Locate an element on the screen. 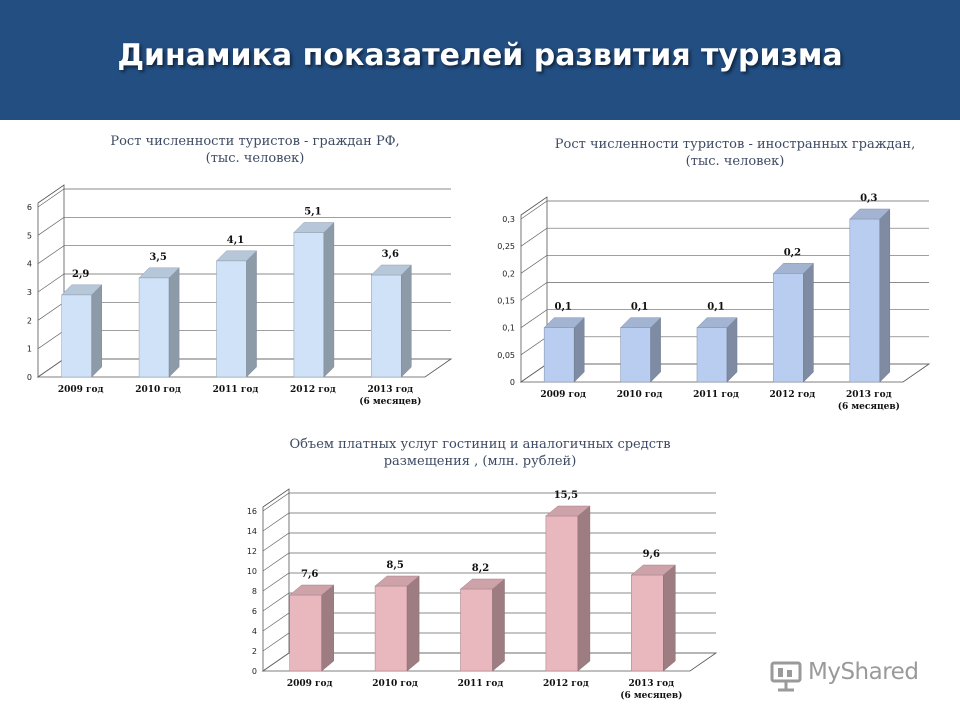 This screenshot has width=960, height=720. chart-1-y-tick-label: 5 is located at coordinates (29, 235).